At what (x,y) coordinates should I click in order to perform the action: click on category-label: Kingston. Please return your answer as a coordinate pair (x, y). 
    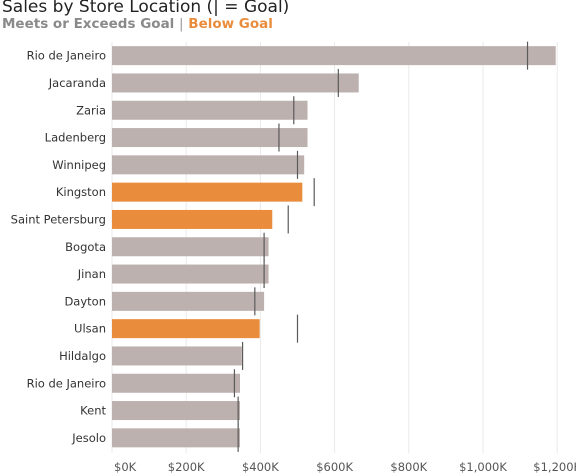
    Looking at the image, I should click on (81, 192).